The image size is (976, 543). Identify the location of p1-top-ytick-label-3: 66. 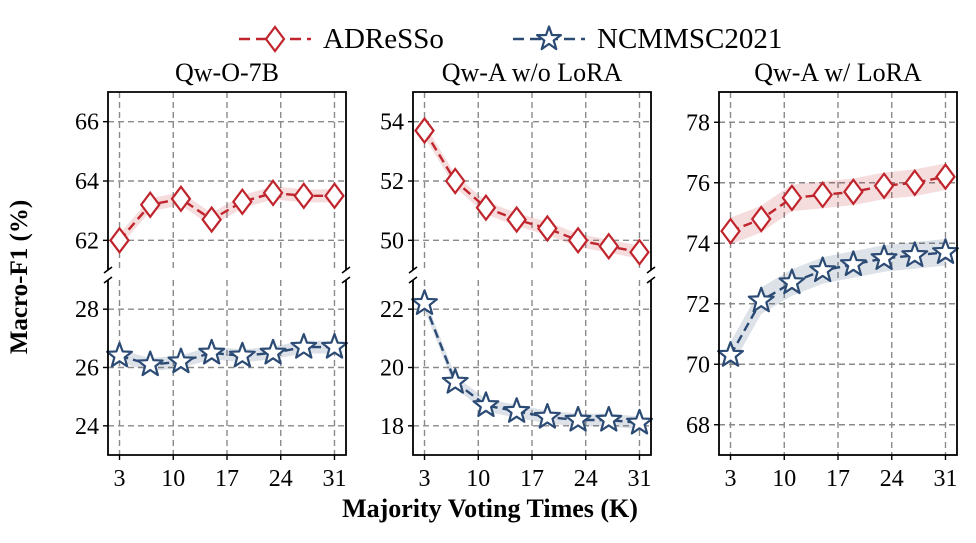
(87, 123).